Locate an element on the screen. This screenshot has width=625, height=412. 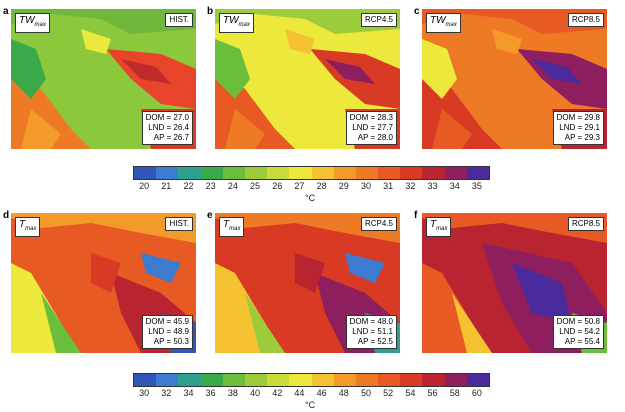
colorbar-tick-label: 58 is located at coordinates (454, 393).